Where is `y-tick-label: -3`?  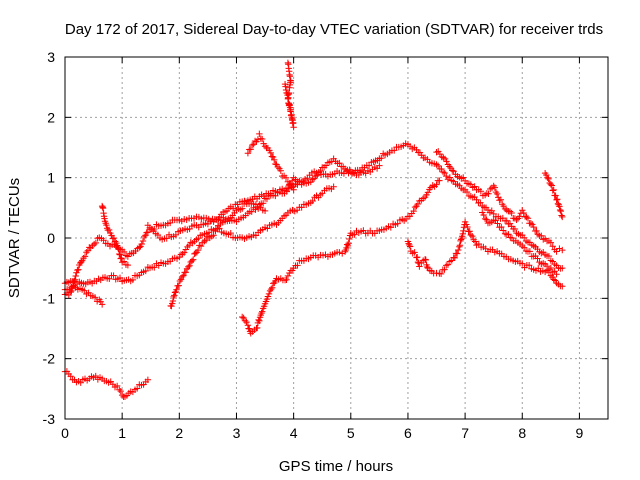 y-tick-label: -3 is located at coordinates (49, 419).